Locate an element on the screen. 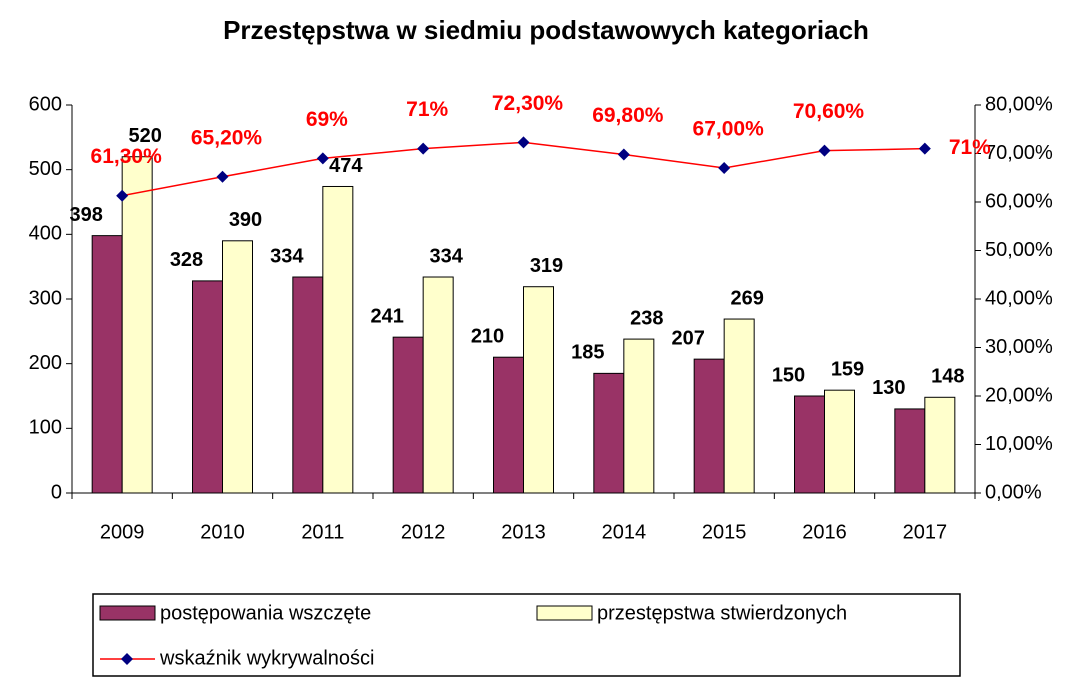  y2-tick-label: 40,00% is located at coordinates (1019, 298).